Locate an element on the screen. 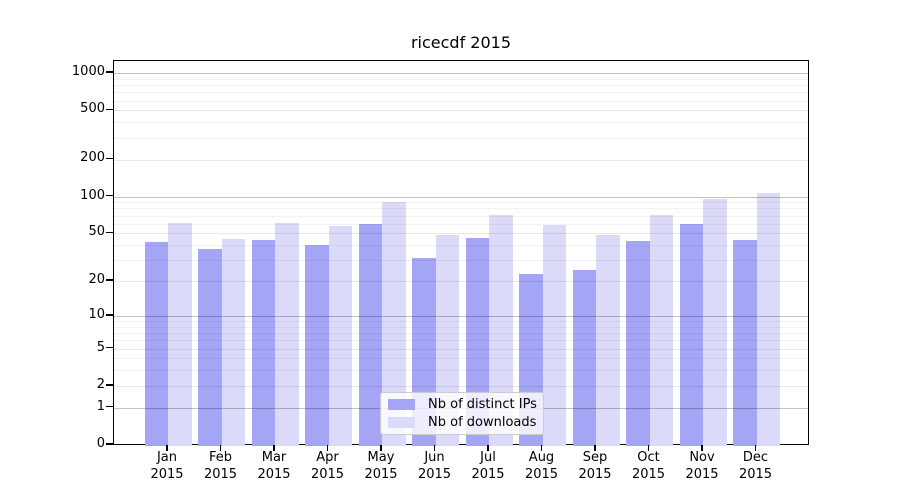  y-tick-label-20: 20 is located at coordinates (96, 280).